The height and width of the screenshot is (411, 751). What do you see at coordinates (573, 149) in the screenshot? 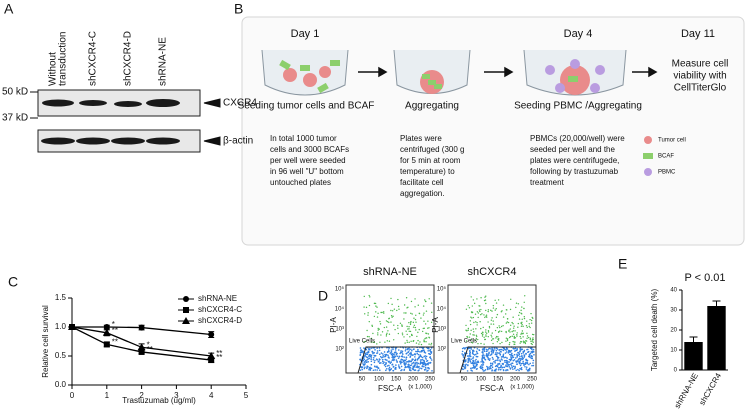
I see `description: seeded per well and the` at bounding box center [573, 149].